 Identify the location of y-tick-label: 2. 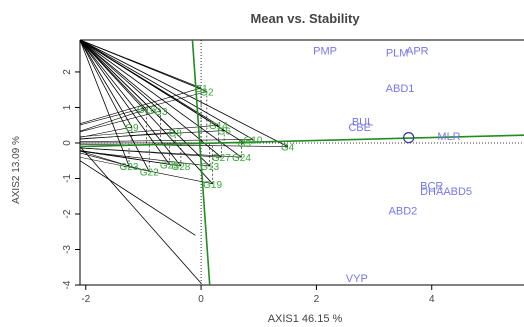
(67, 72).